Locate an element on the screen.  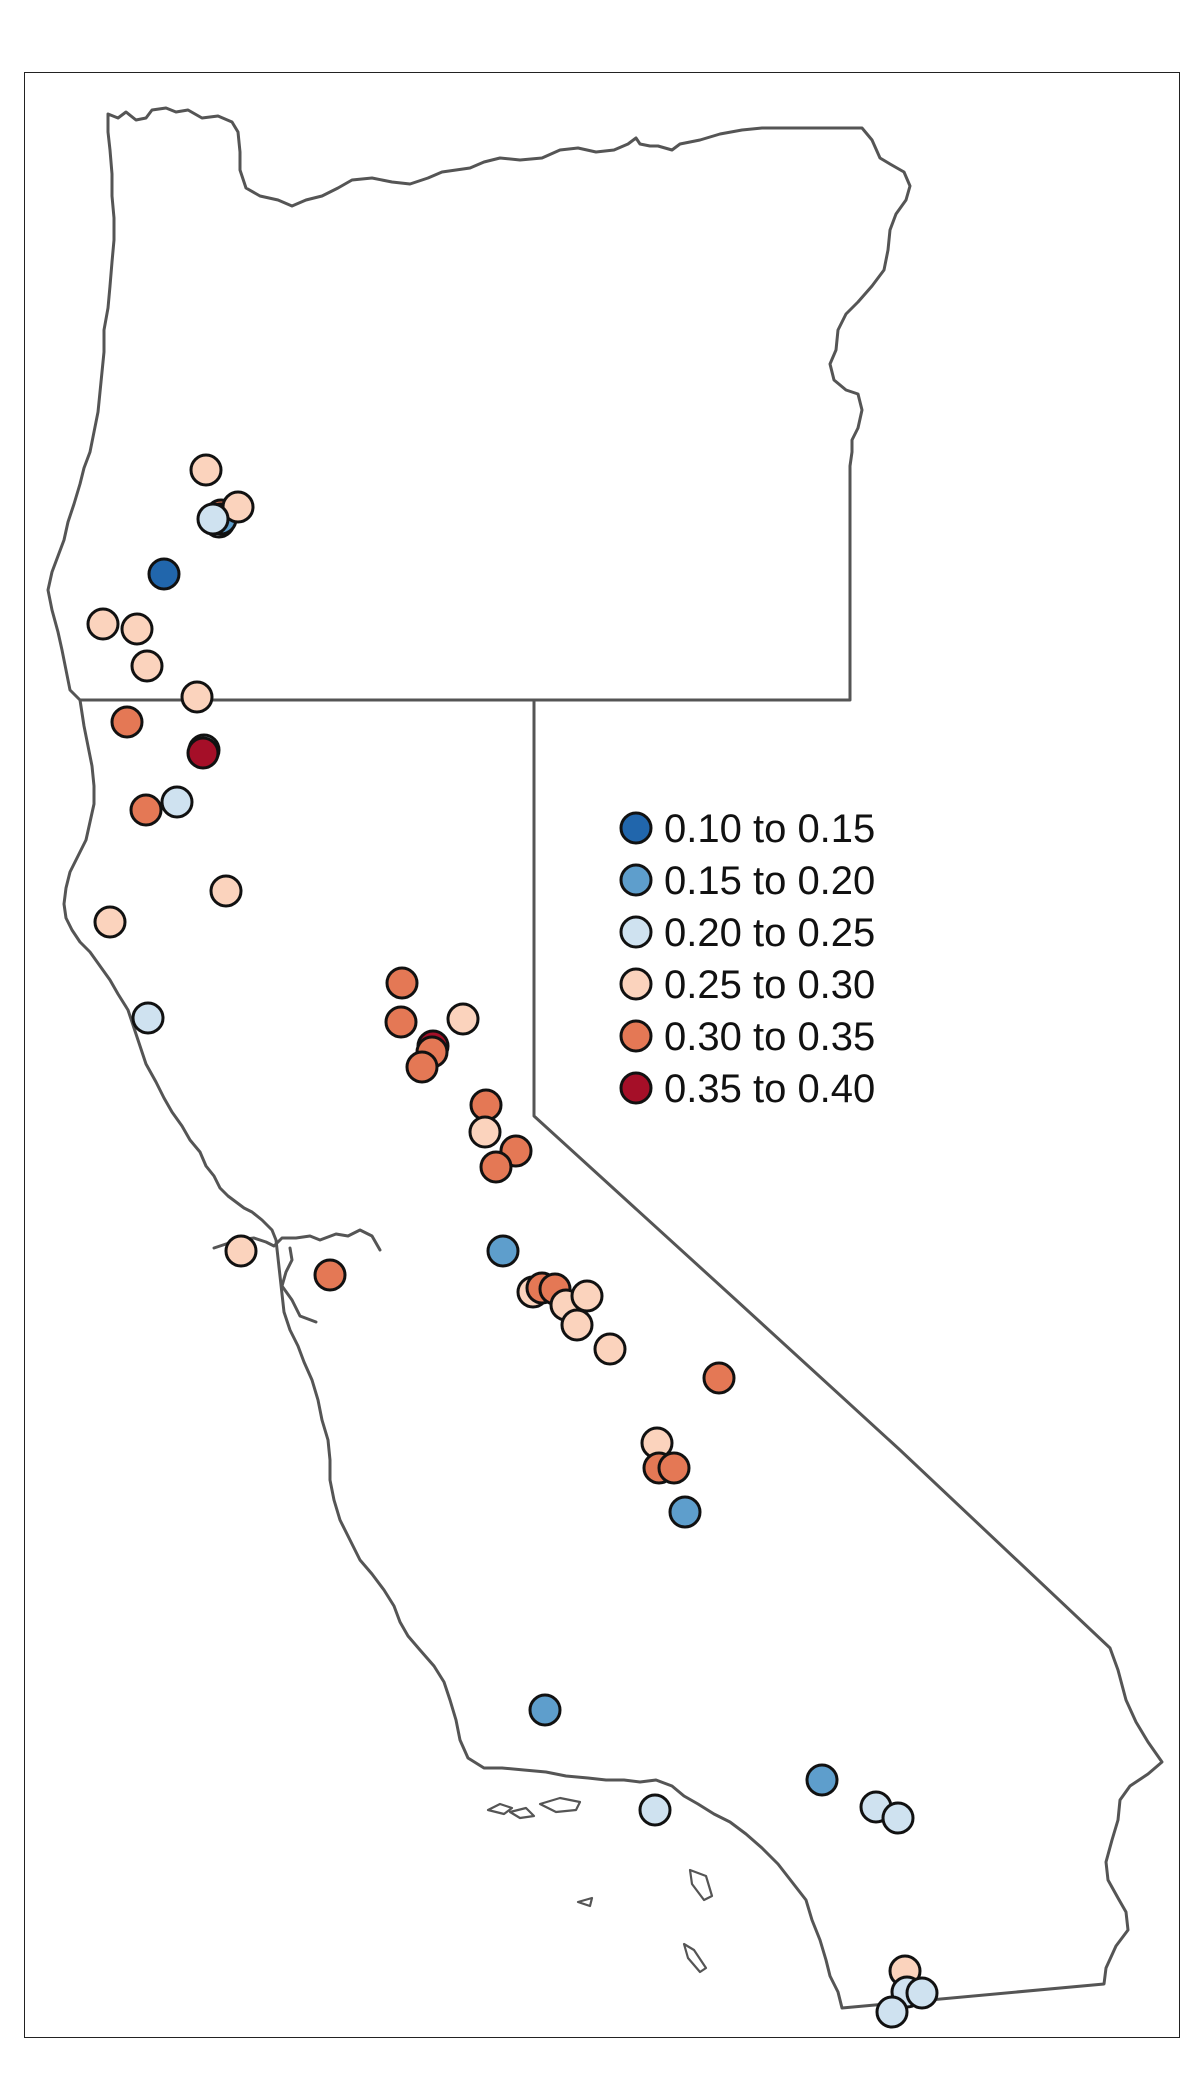
legend-item: 0.20 to 0.25 is located at coordinates (747, 933).